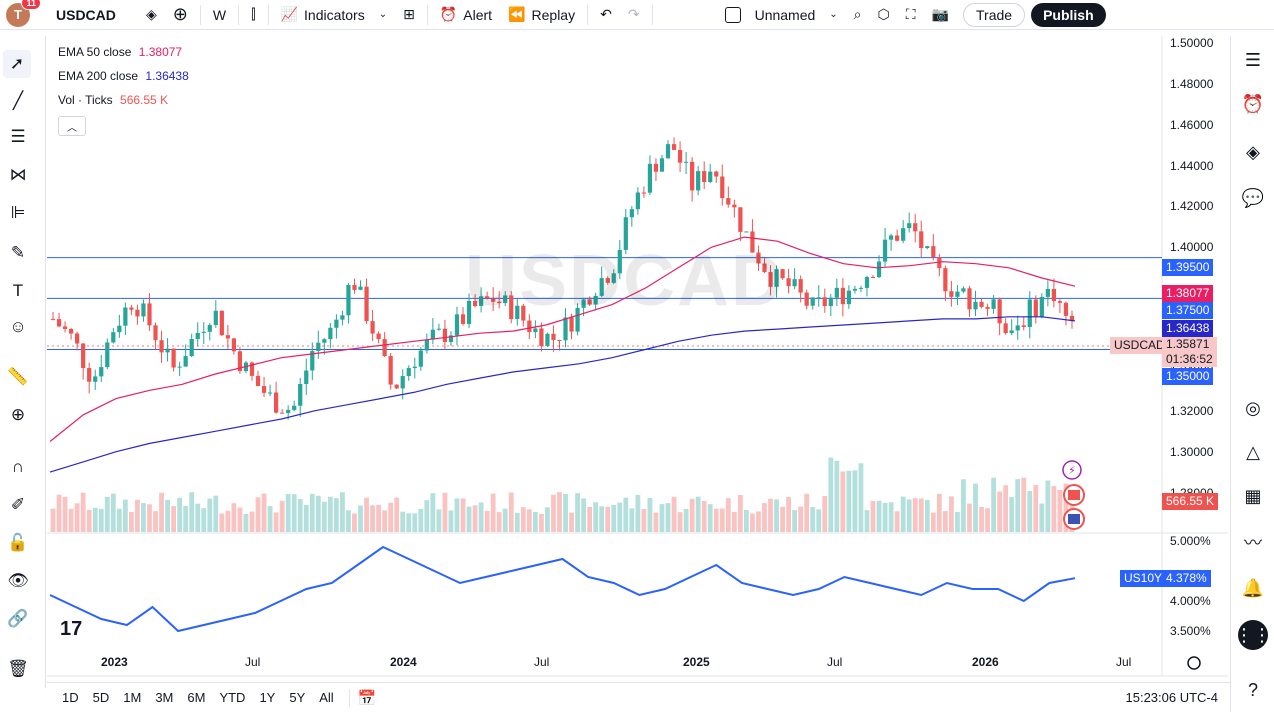  Describe the element at coordinates (18, 504) in the screenshot. I see `lock-drawing-icon: ✐` at that location.